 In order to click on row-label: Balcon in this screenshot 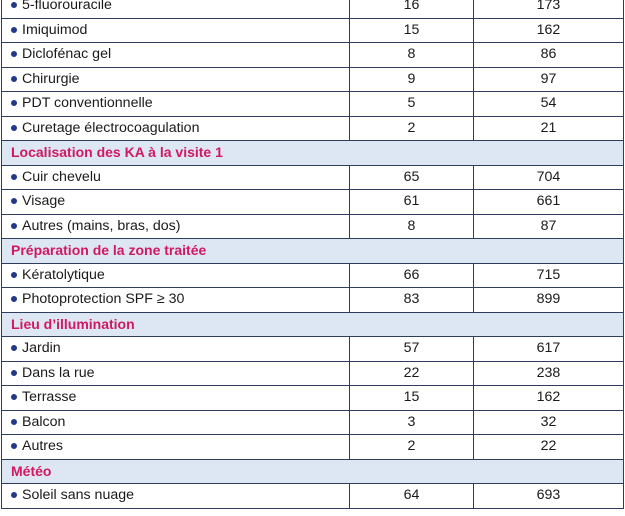, I will do `click(44, 421)`.